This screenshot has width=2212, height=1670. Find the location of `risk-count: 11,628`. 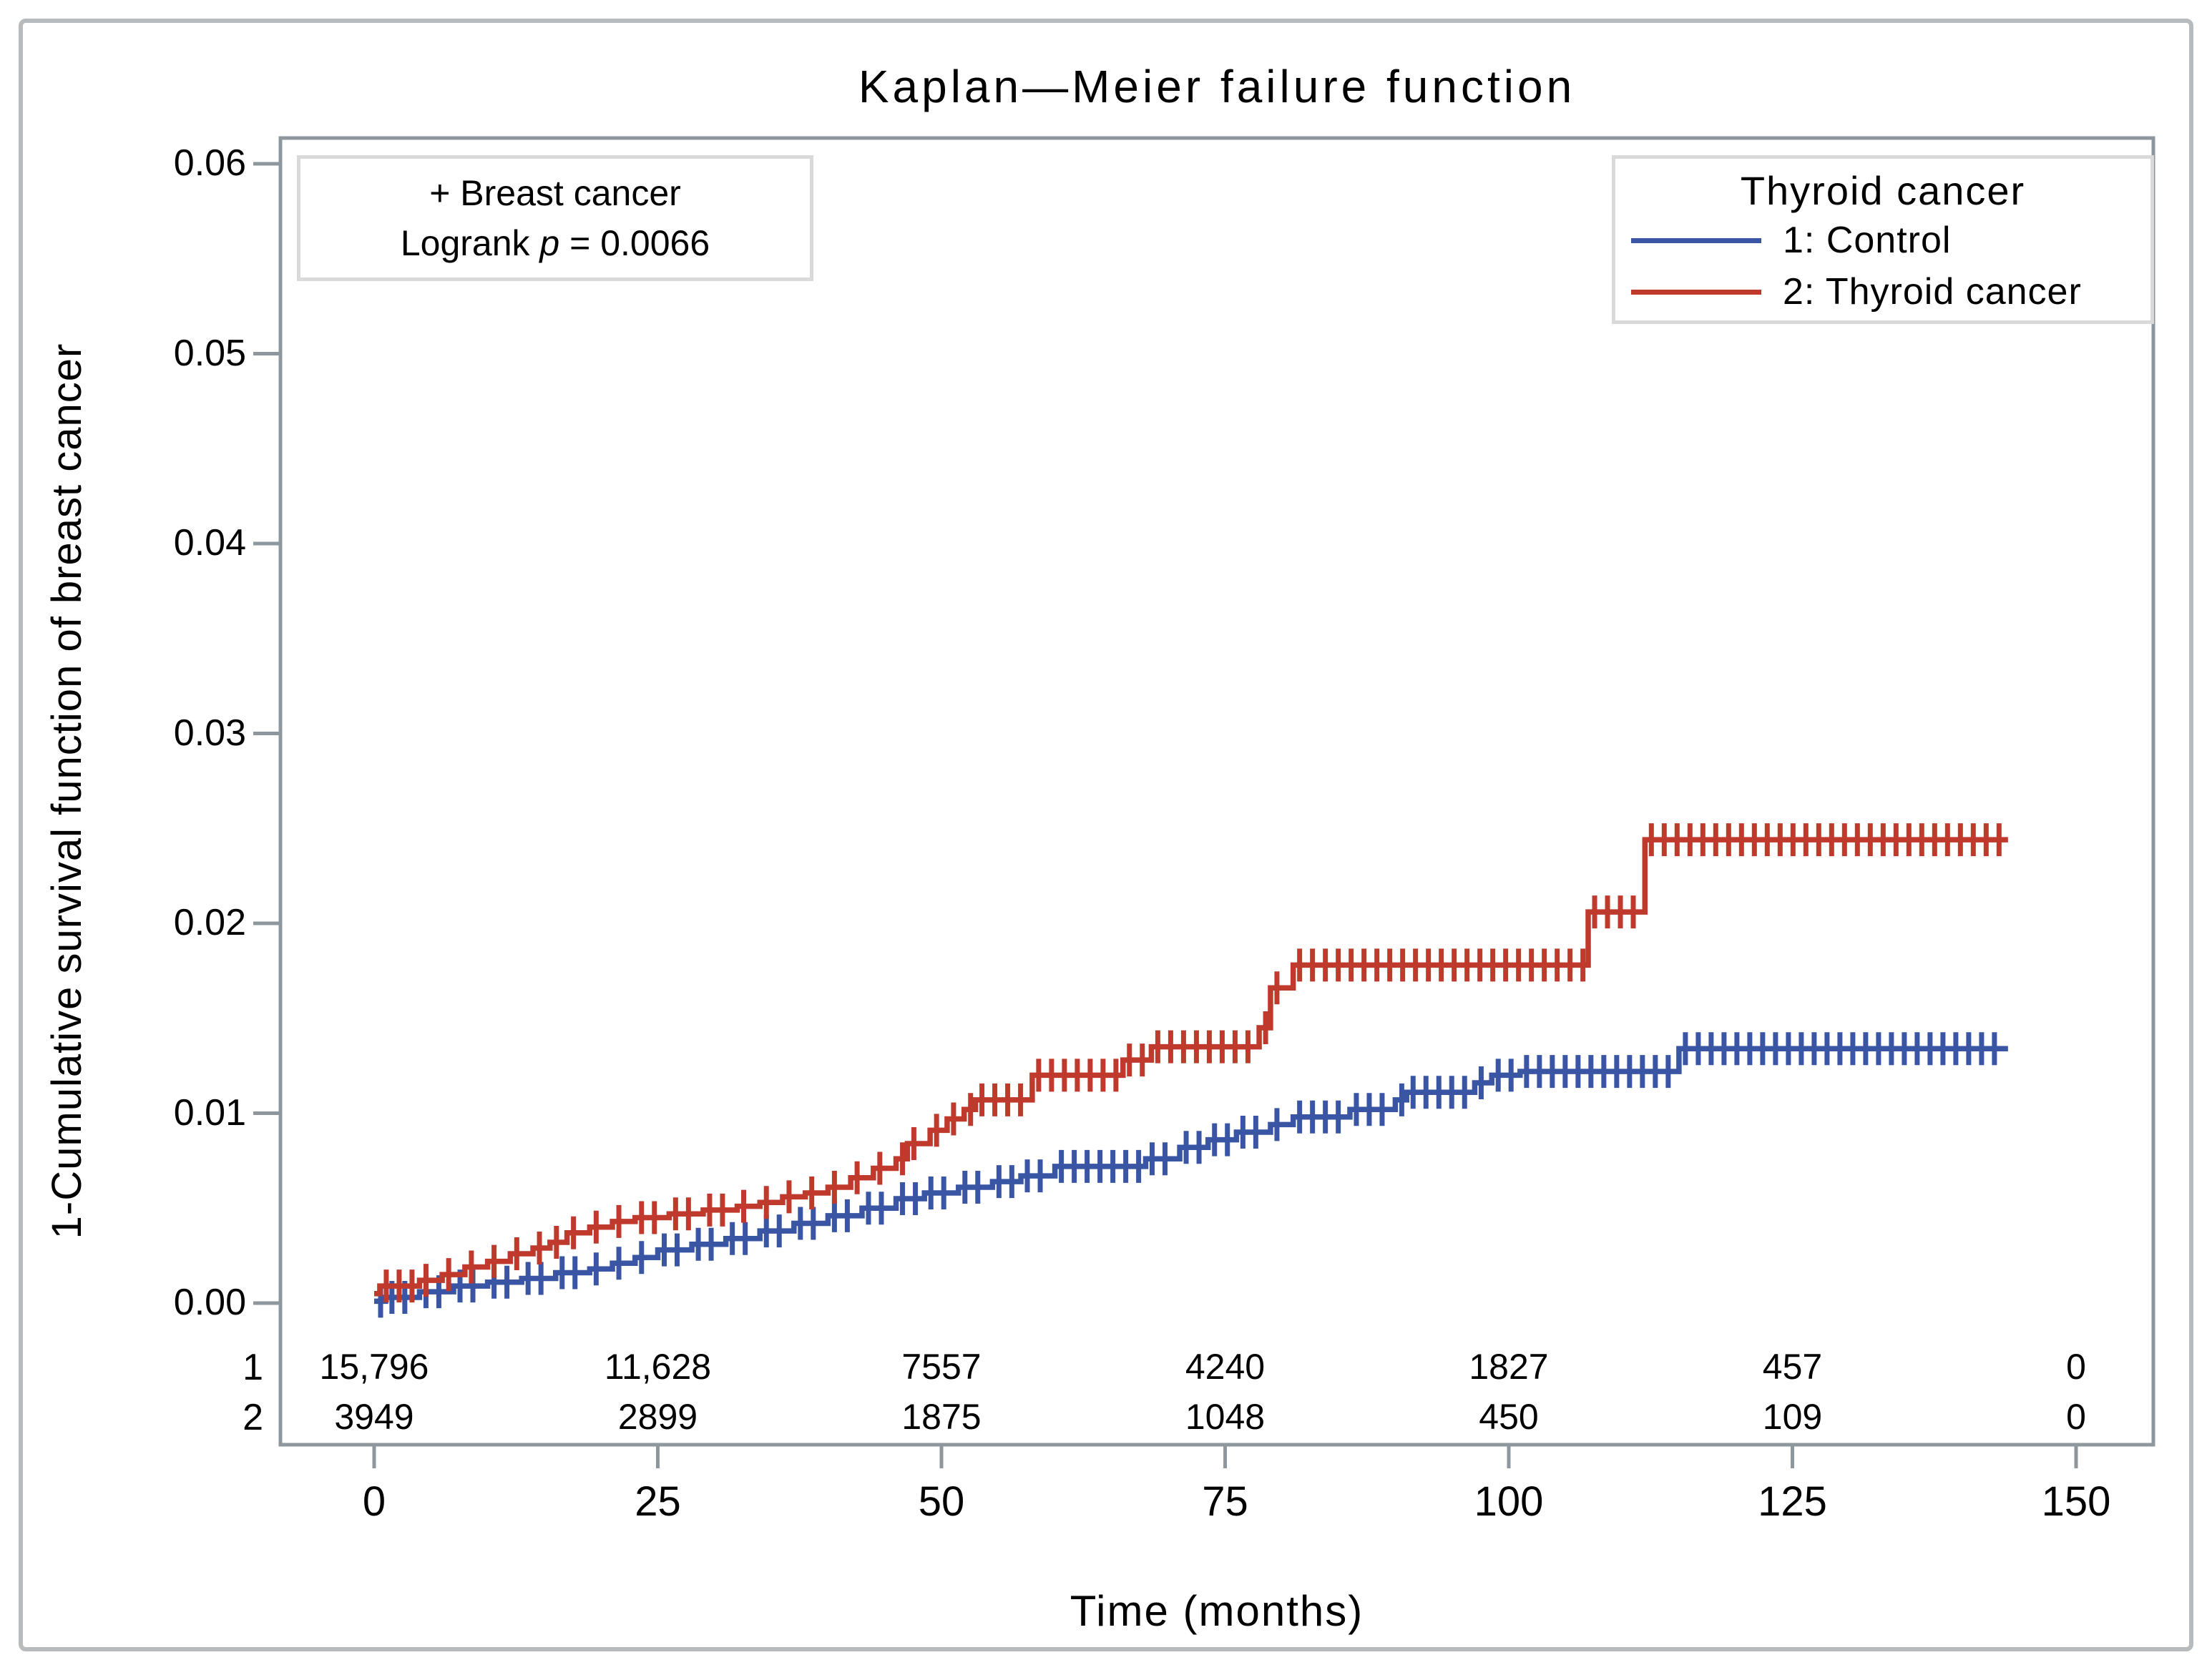

risk-count: 11,628 is located at coordinates (658, 1367).